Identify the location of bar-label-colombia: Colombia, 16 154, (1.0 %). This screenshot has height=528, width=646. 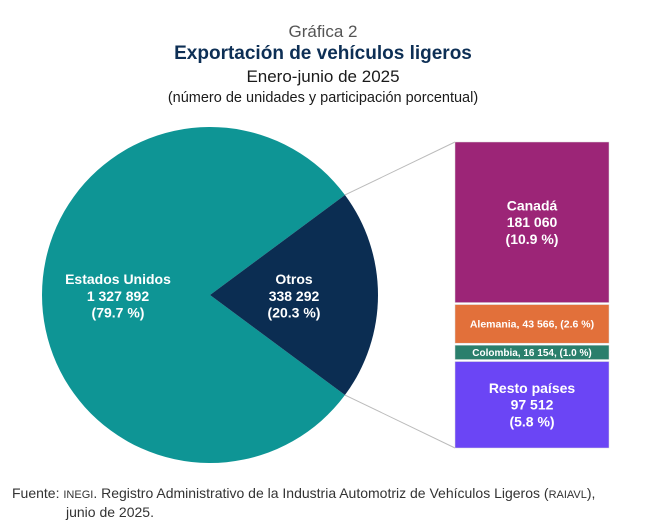
(532, 353).